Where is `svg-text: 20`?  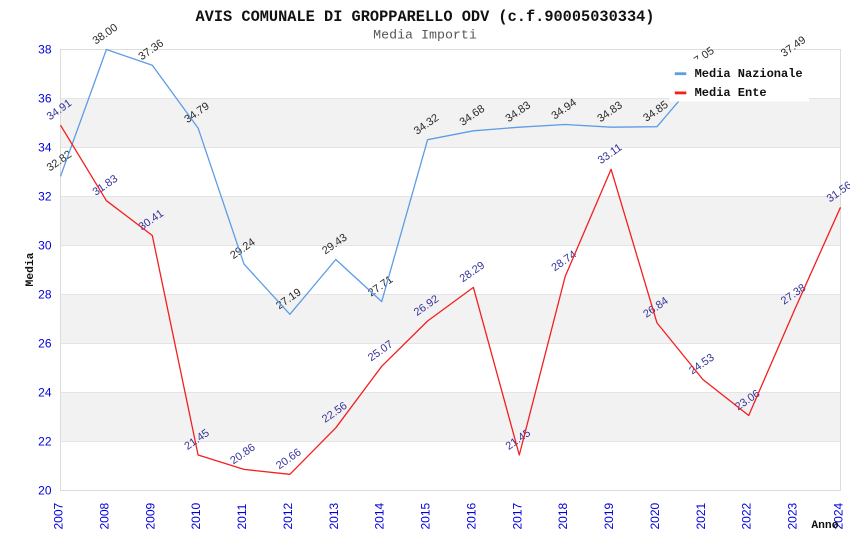 svg-text: 20 is located at coordinates (45, 491).